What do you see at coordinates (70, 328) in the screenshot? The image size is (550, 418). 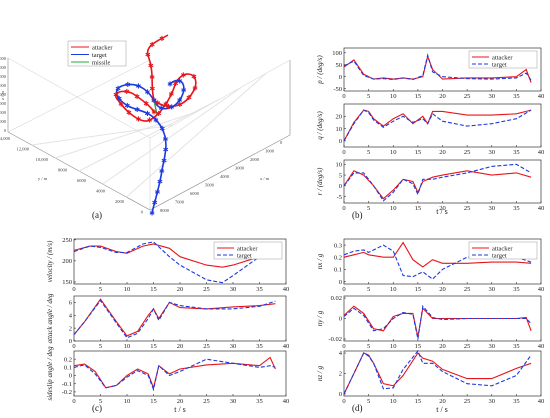 I see `y-tick-label: 2` at bounding box center [70, 328].